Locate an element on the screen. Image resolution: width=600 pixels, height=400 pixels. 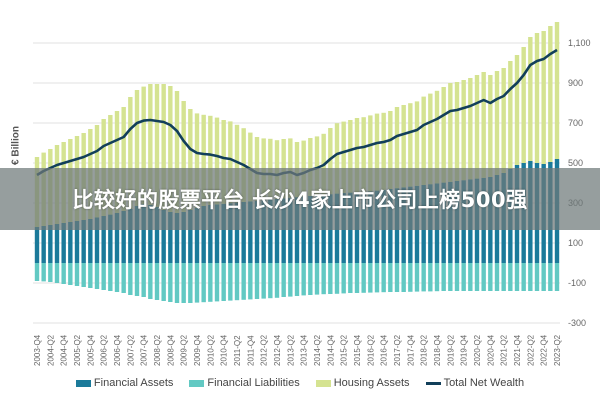
y-tick-label: 500 is located at coordinates (575, 163).